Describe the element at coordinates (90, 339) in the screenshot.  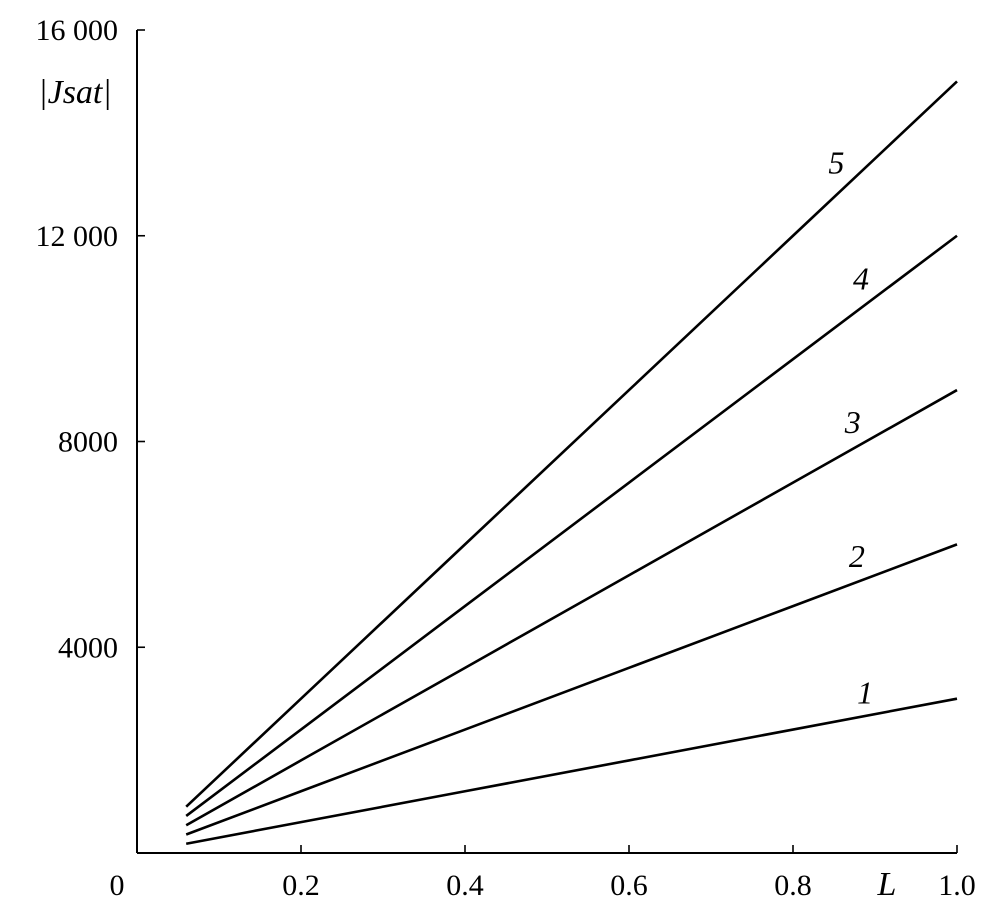
I see `y-ticks: 4000 8000 12 000 16 000` at that location.